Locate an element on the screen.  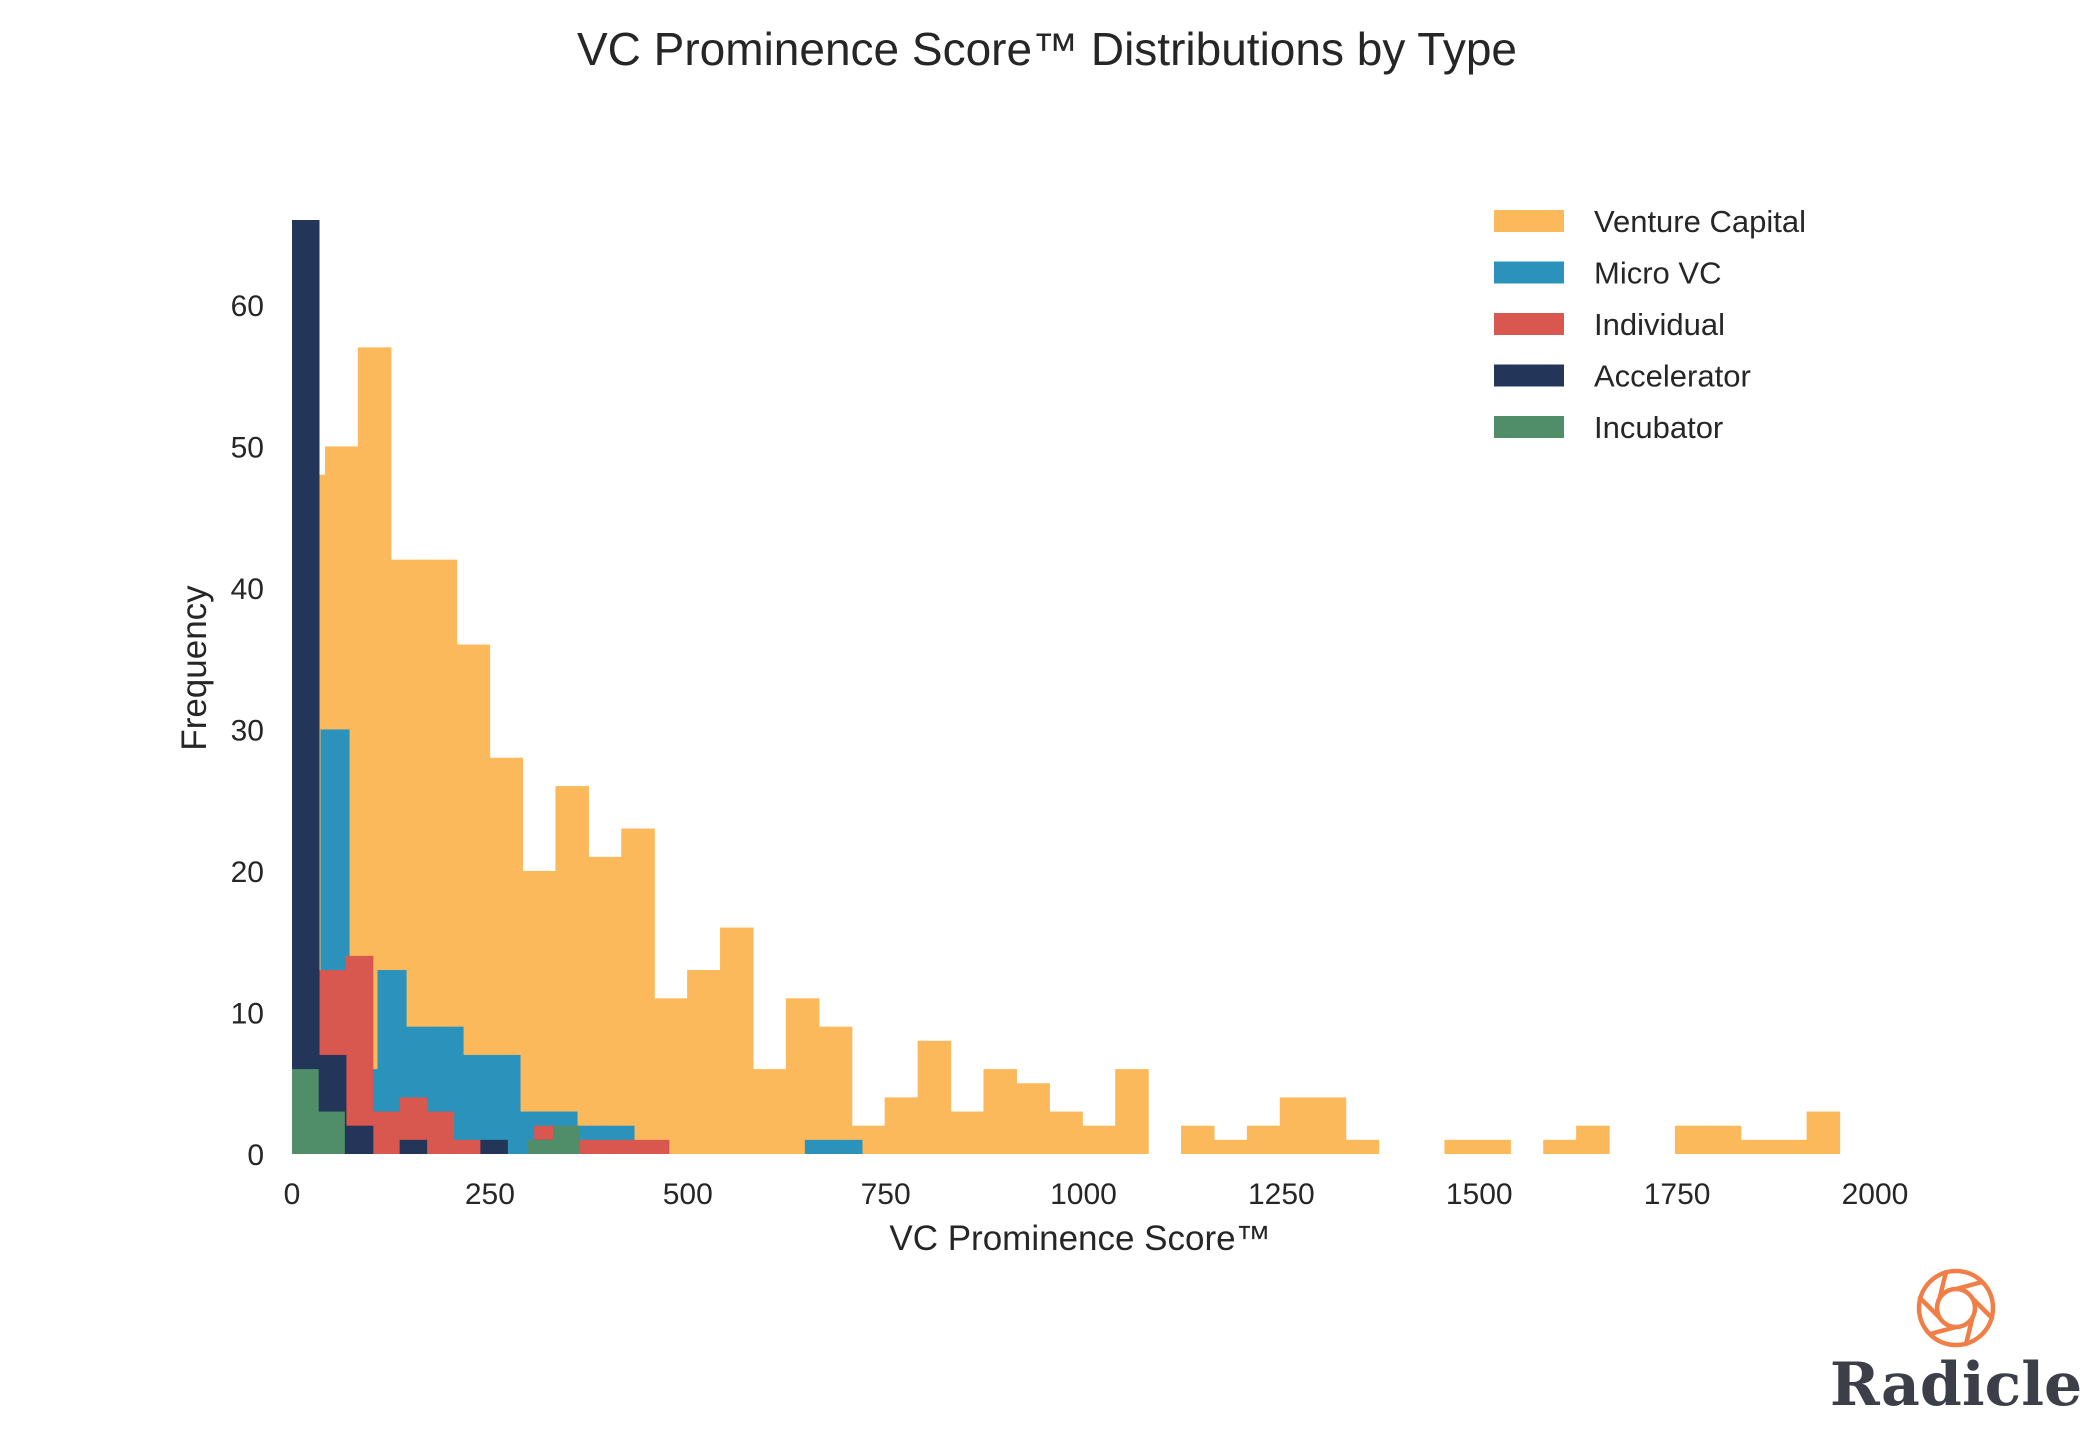
x-tick-label: 750 is located at coordinates (886, 1194).